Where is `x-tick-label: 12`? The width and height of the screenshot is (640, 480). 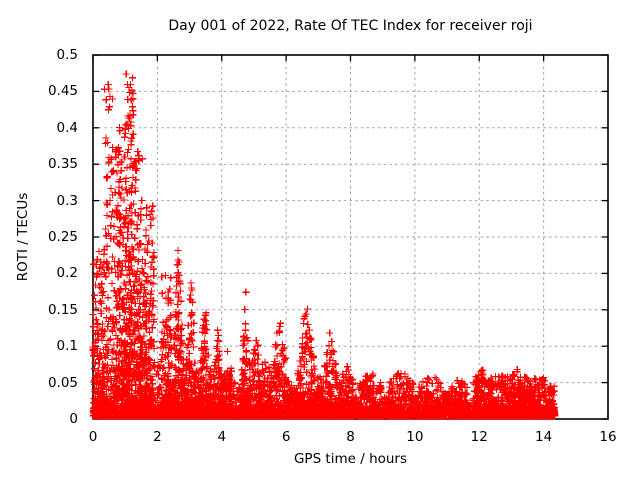 x-tick-label: 12 is located at coordinates (479, 437).